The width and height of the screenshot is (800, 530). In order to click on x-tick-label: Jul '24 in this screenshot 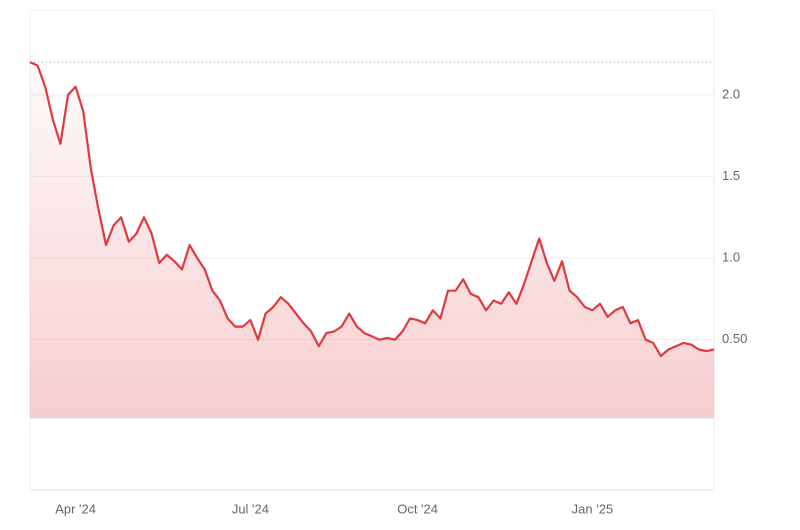, I will do `click(250, 508)`.